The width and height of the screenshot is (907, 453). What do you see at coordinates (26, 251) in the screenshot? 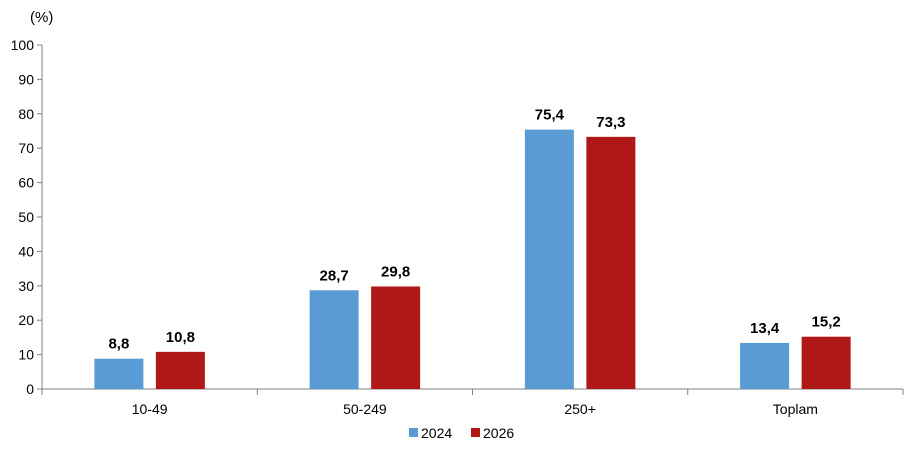
I see `y-tick-label: 40` at bounding box center [26, 251].